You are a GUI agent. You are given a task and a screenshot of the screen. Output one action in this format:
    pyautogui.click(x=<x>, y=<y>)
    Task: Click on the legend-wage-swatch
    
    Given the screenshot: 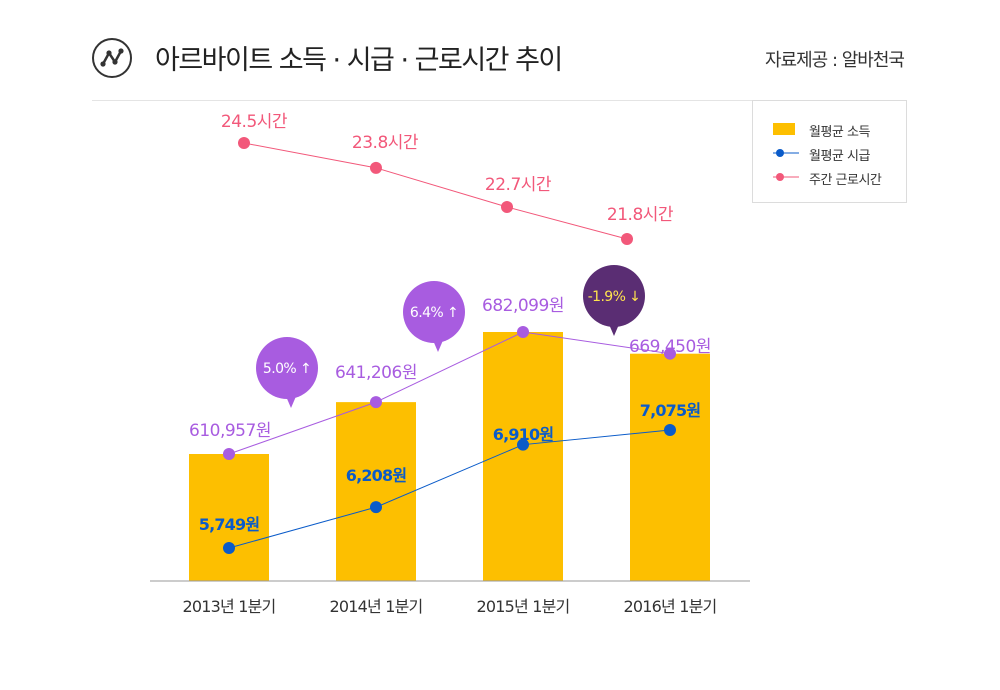 What is the action you would take?
    pyautogui.click(x=786, y=153)
    